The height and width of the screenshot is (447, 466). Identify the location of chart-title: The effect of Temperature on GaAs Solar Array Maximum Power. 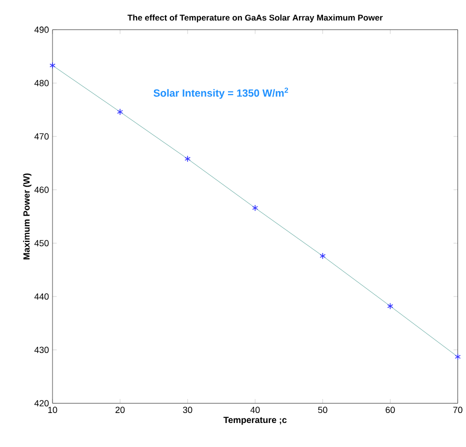
(255, 18).